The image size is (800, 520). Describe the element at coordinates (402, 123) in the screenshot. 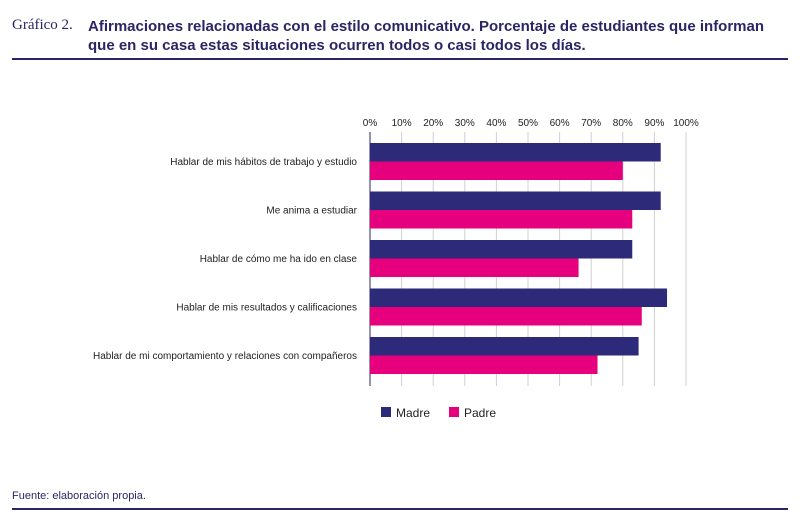

I see `x-tick-label: 10%` at that location.